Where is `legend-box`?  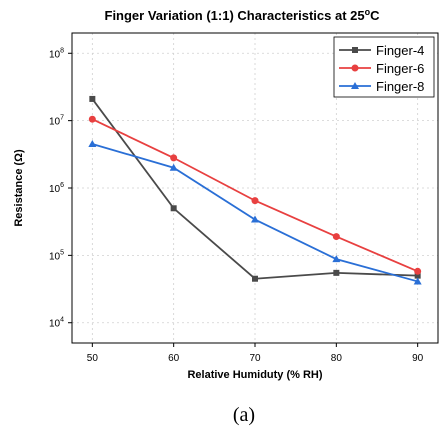
legend-box is located at coordinates (384, 67).